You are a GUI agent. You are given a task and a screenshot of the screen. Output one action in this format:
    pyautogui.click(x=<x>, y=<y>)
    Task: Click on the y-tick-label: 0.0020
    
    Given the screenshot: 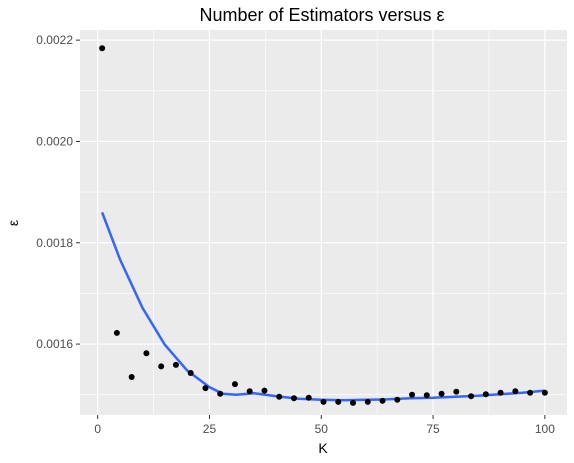 What is the action you would take?
    pyautogui.click(x=54, y=141)
    